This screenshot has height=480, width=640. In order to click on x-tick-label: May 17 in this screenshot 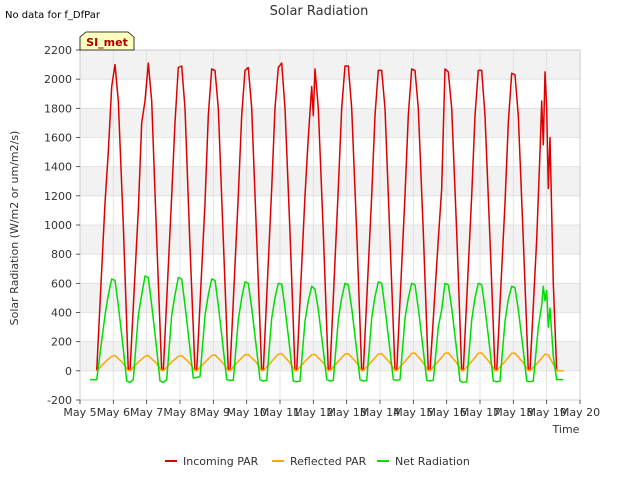, I will do `click(480, 412)`.